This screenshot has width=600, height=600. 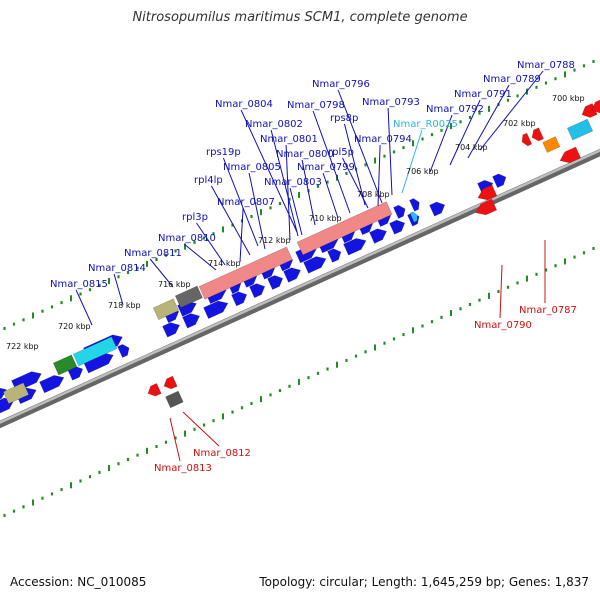 What do you see at coordinates (246, 202) in the screenshot?
I see `gene-label-nmar_0807: Nmar_0807` at bounding box center [246, 202].